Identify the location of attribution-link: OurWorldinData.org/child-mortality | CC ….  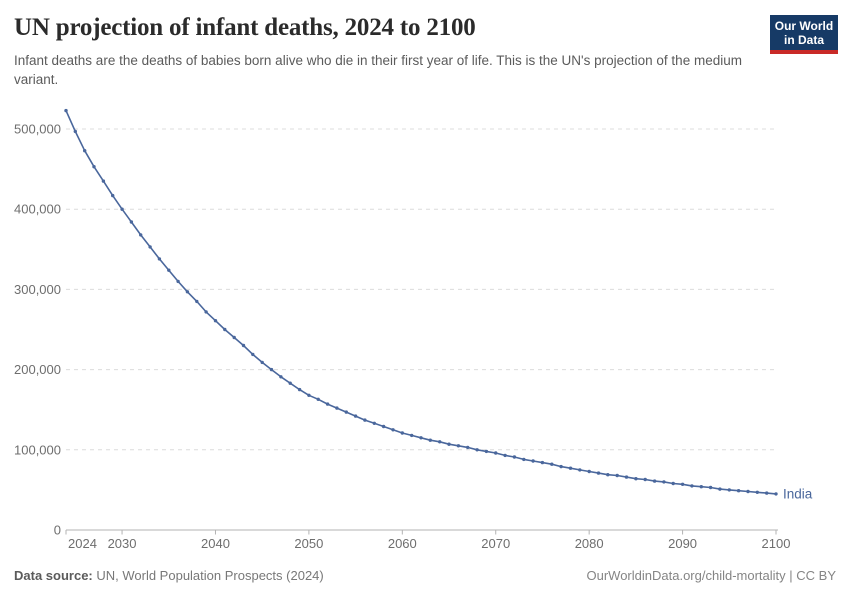
(711, 575).